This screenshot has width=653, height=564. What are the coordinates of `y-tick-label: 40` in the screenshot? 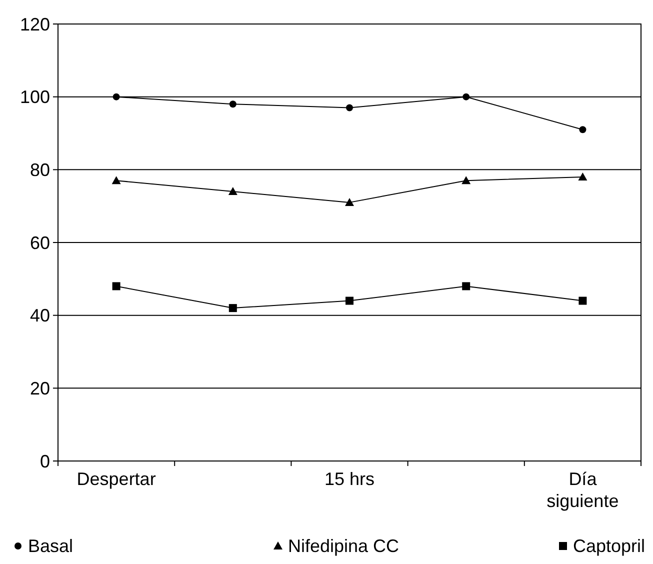 It's located at (40, 316).